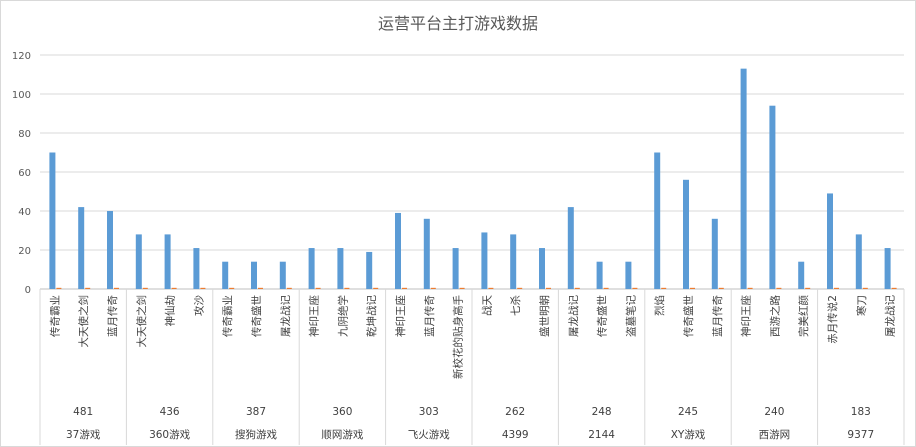 This screenshot has height=447, width=916. I want to click on group-total: 360, so click(342, 412).